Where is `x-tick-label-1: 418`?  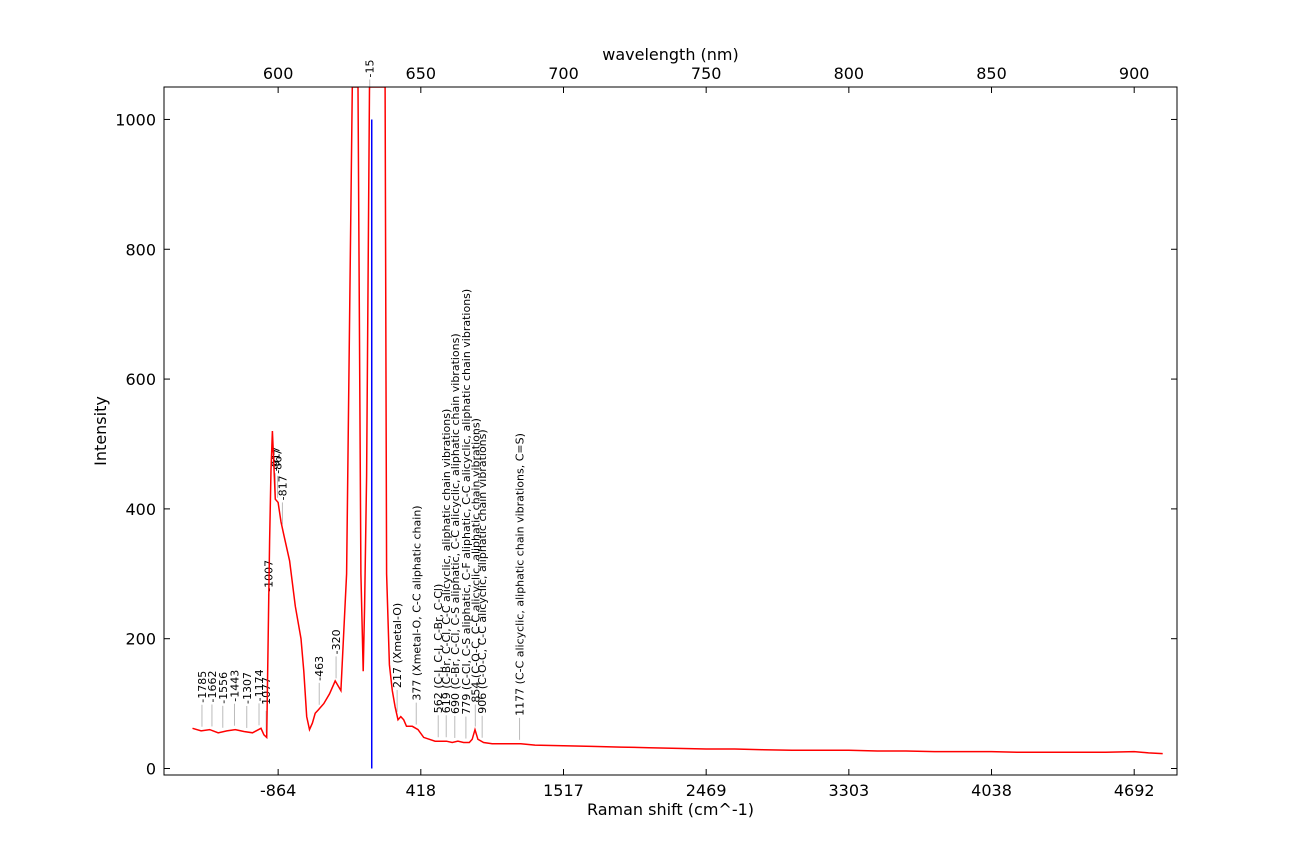
x-tick-label-1: 418 is located at coordinates (421, 790).